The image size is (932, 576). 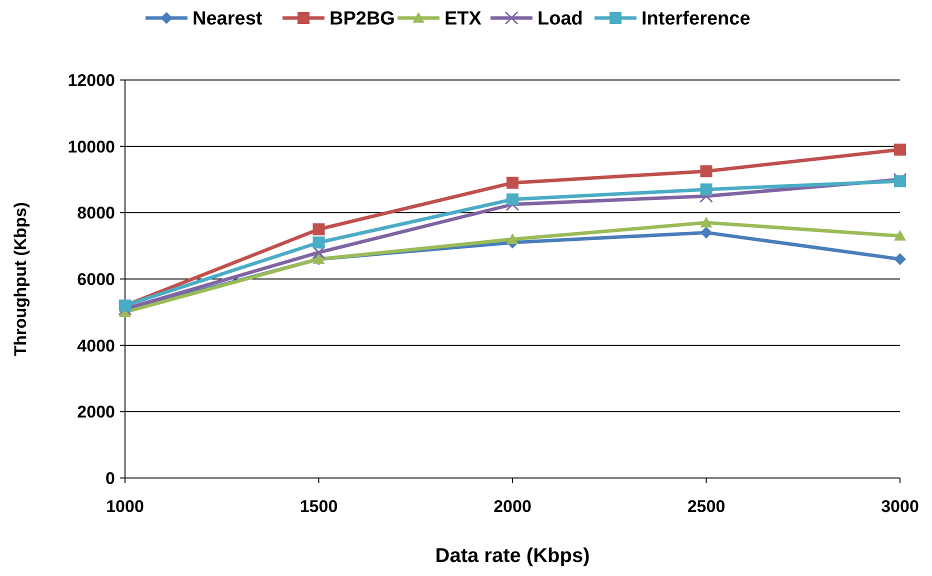 I want to click on x-tick-label: 2500, so click(x=706, y=506).